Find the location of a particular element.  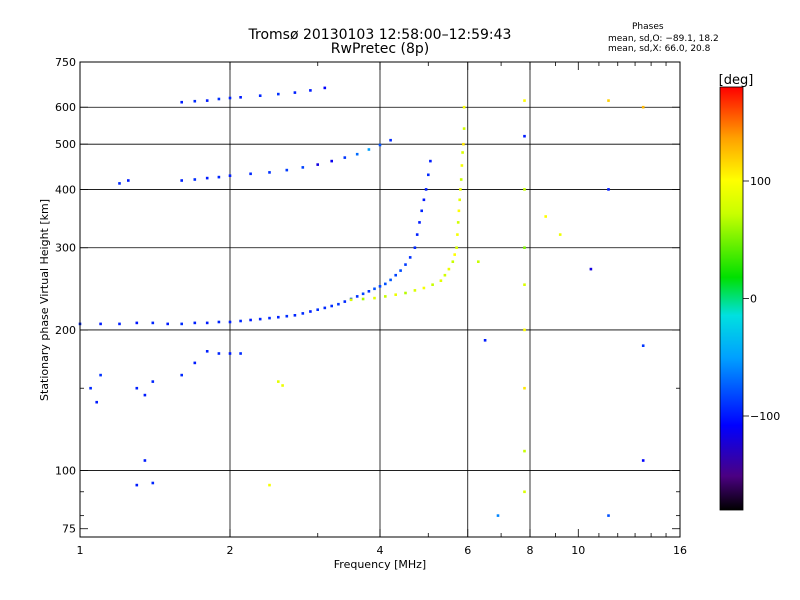

y-tick-label: 100 is located at coordinates (65, 470).